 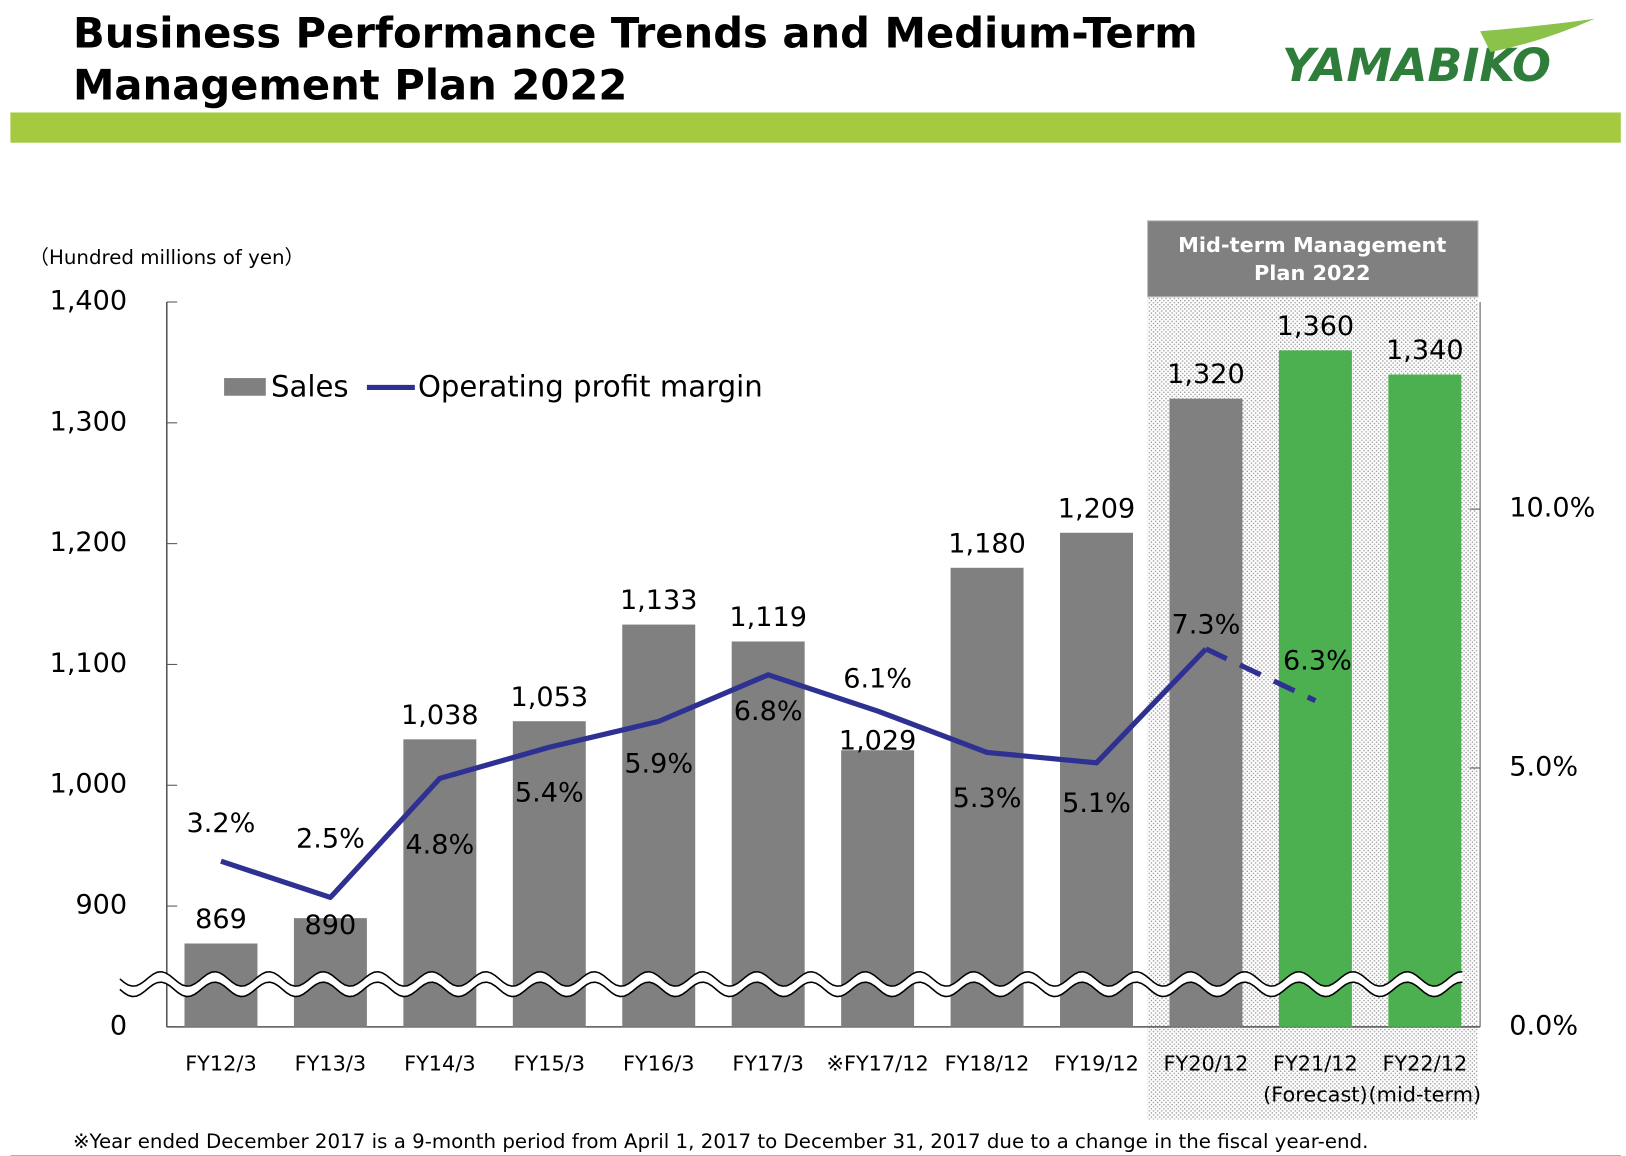 What do you see at coordinates (768, 711) in the screenshot?
I see `margin-value-label: 6.8%` at bounding box center [768, 711].